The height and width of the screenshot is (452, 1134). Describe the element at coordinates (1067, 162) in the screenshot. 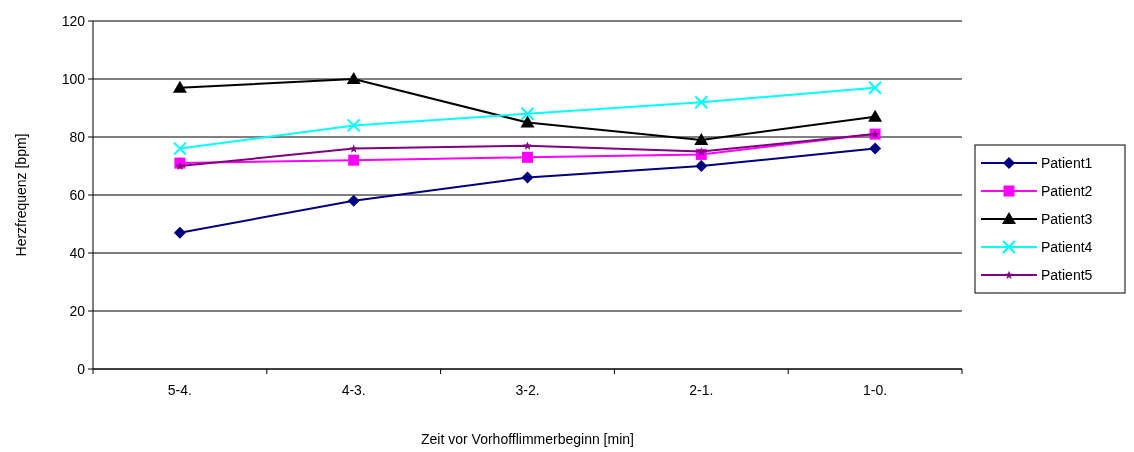

I see `legend-label: Patient1` at that location.